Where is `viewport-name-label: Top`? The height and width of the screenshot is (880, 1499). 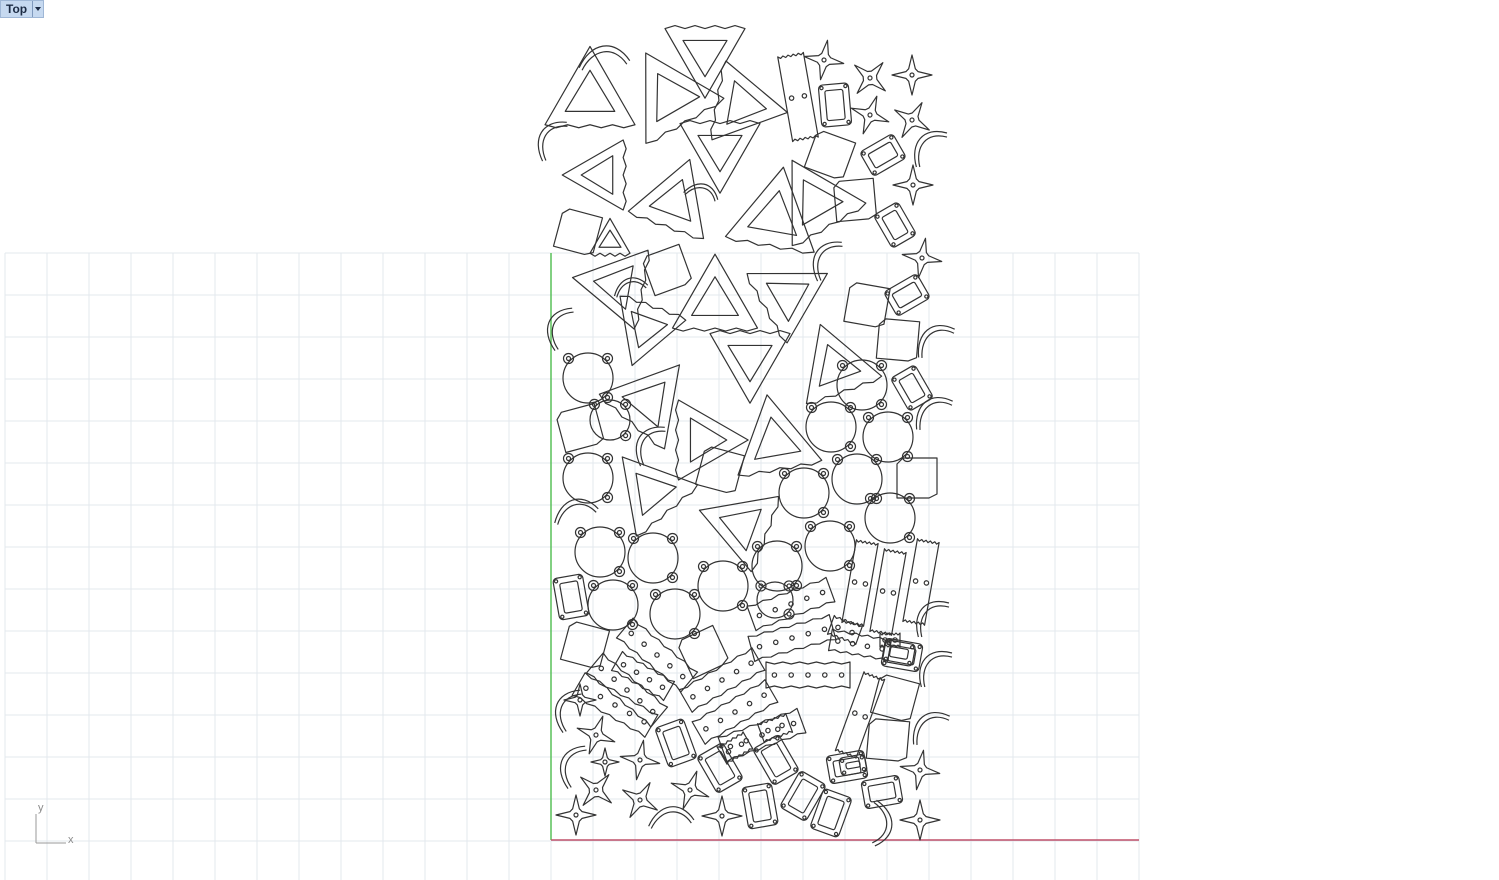 viewport-name-label: Top is located at coordinates (17, 9).